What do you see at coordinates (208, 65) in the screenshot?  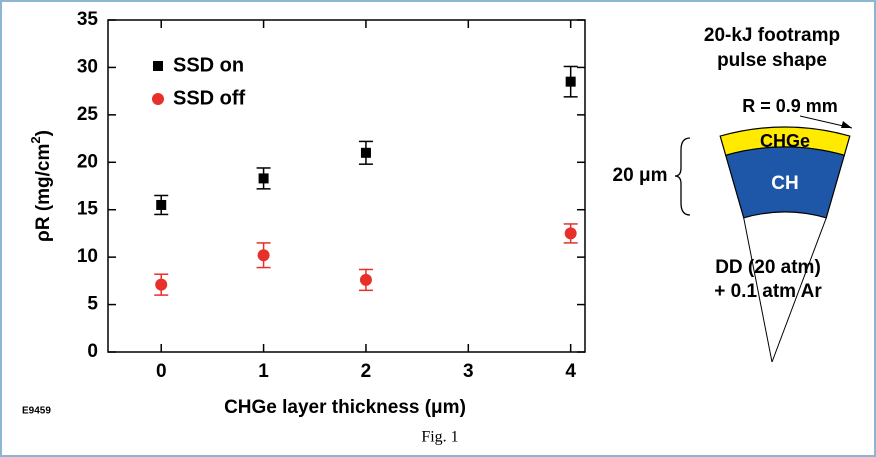 I see `legend-label: SSD on` at bounding box center [208, 65].